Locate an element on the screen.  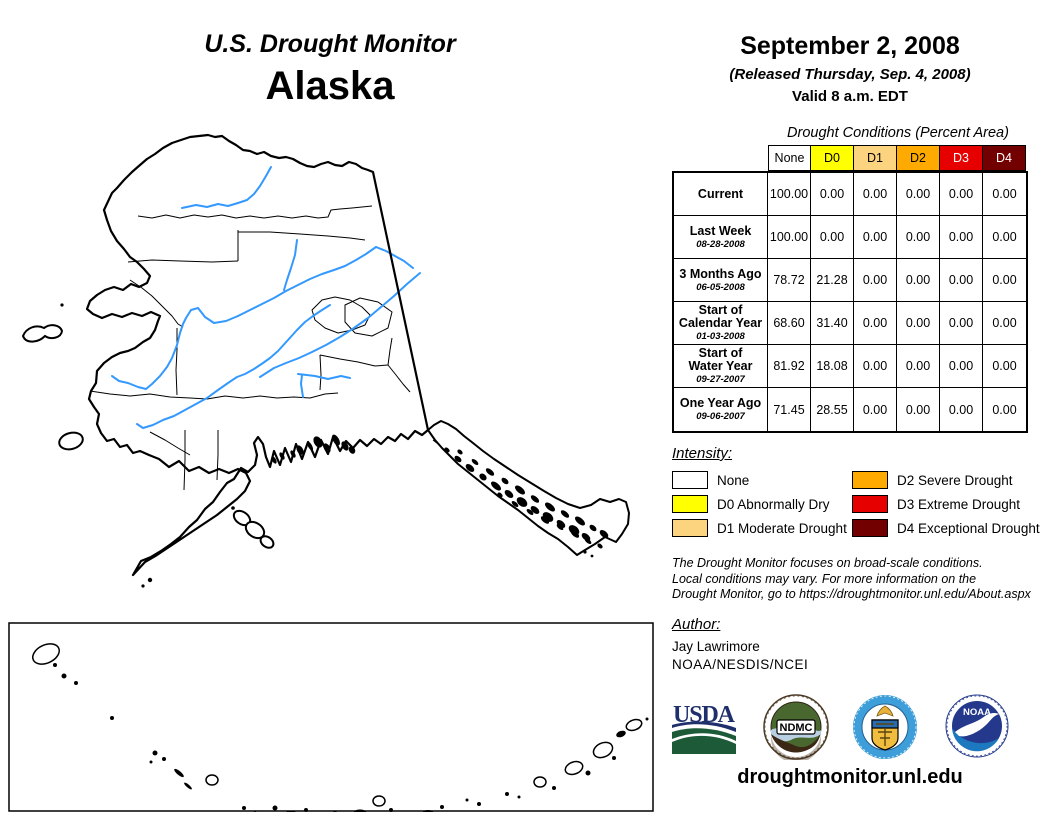
panhandle is located at coordinates (528, 489).